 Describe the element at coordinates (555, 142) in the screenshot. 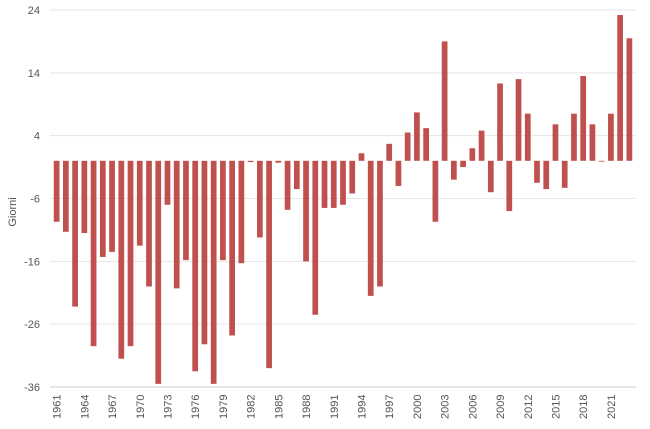

I see `bar-2015` at that location.